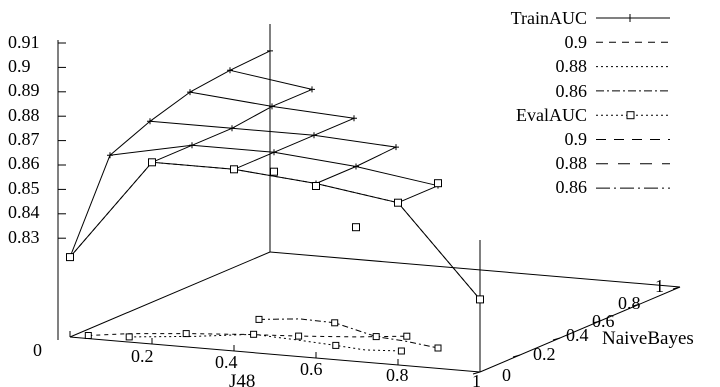 The height and width of the screenshot is (387, 720). Describe the element at coordinates (24, 42) in the screenshot. I see `z-tick-label: 0.91` at that location.